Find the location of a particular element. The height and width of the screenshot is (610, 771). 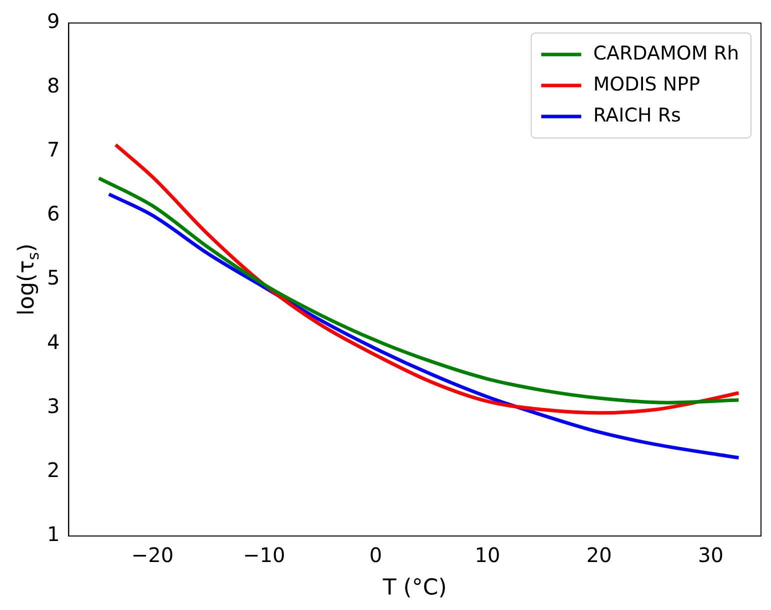

x-tick-label: −20 is located at coordinates (152, 555).